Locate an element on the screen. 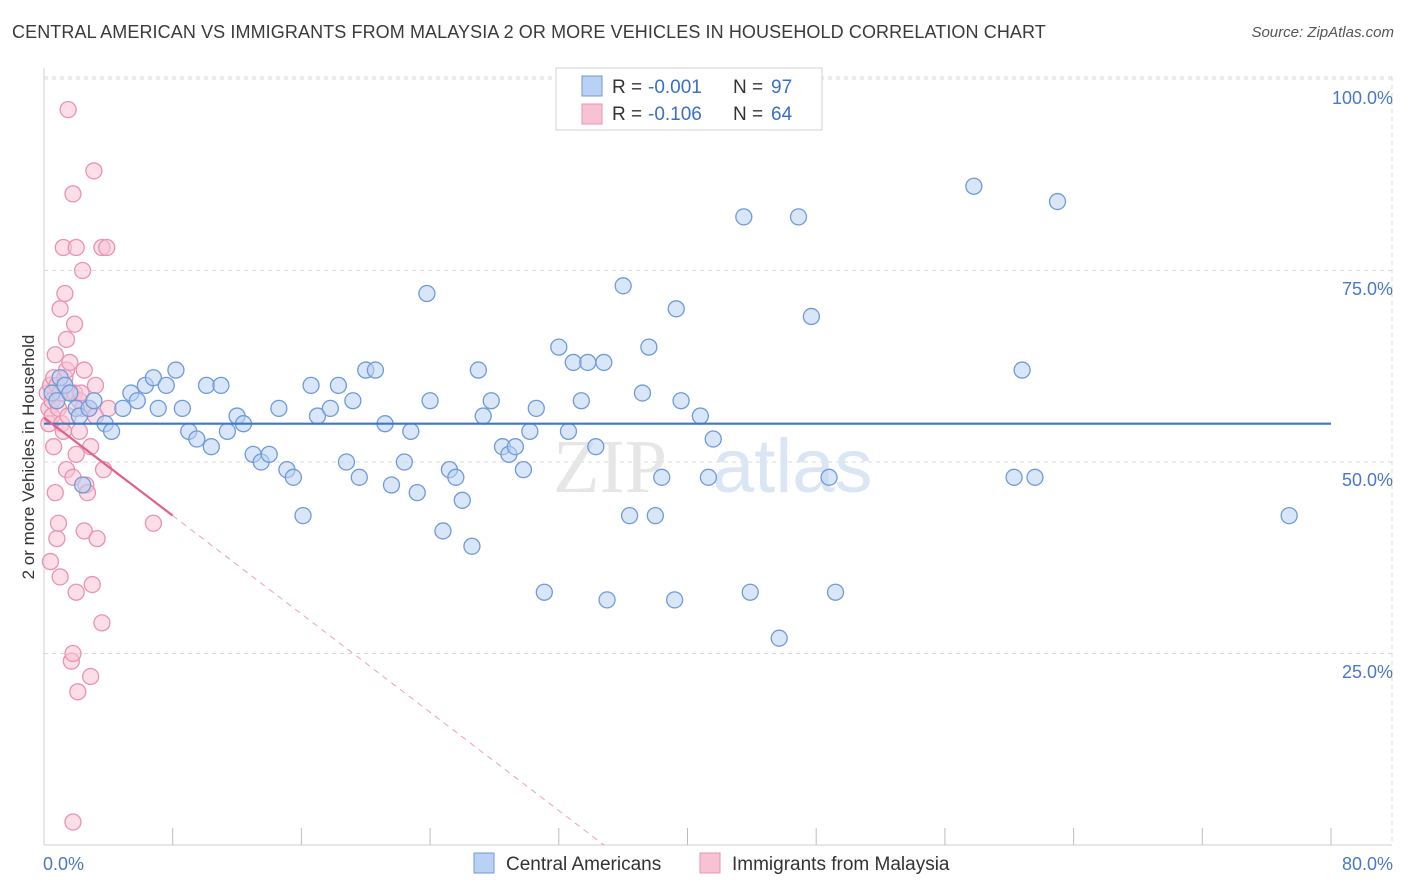  legend-n-value-pink: 64 is located at coordinates (782, 114).